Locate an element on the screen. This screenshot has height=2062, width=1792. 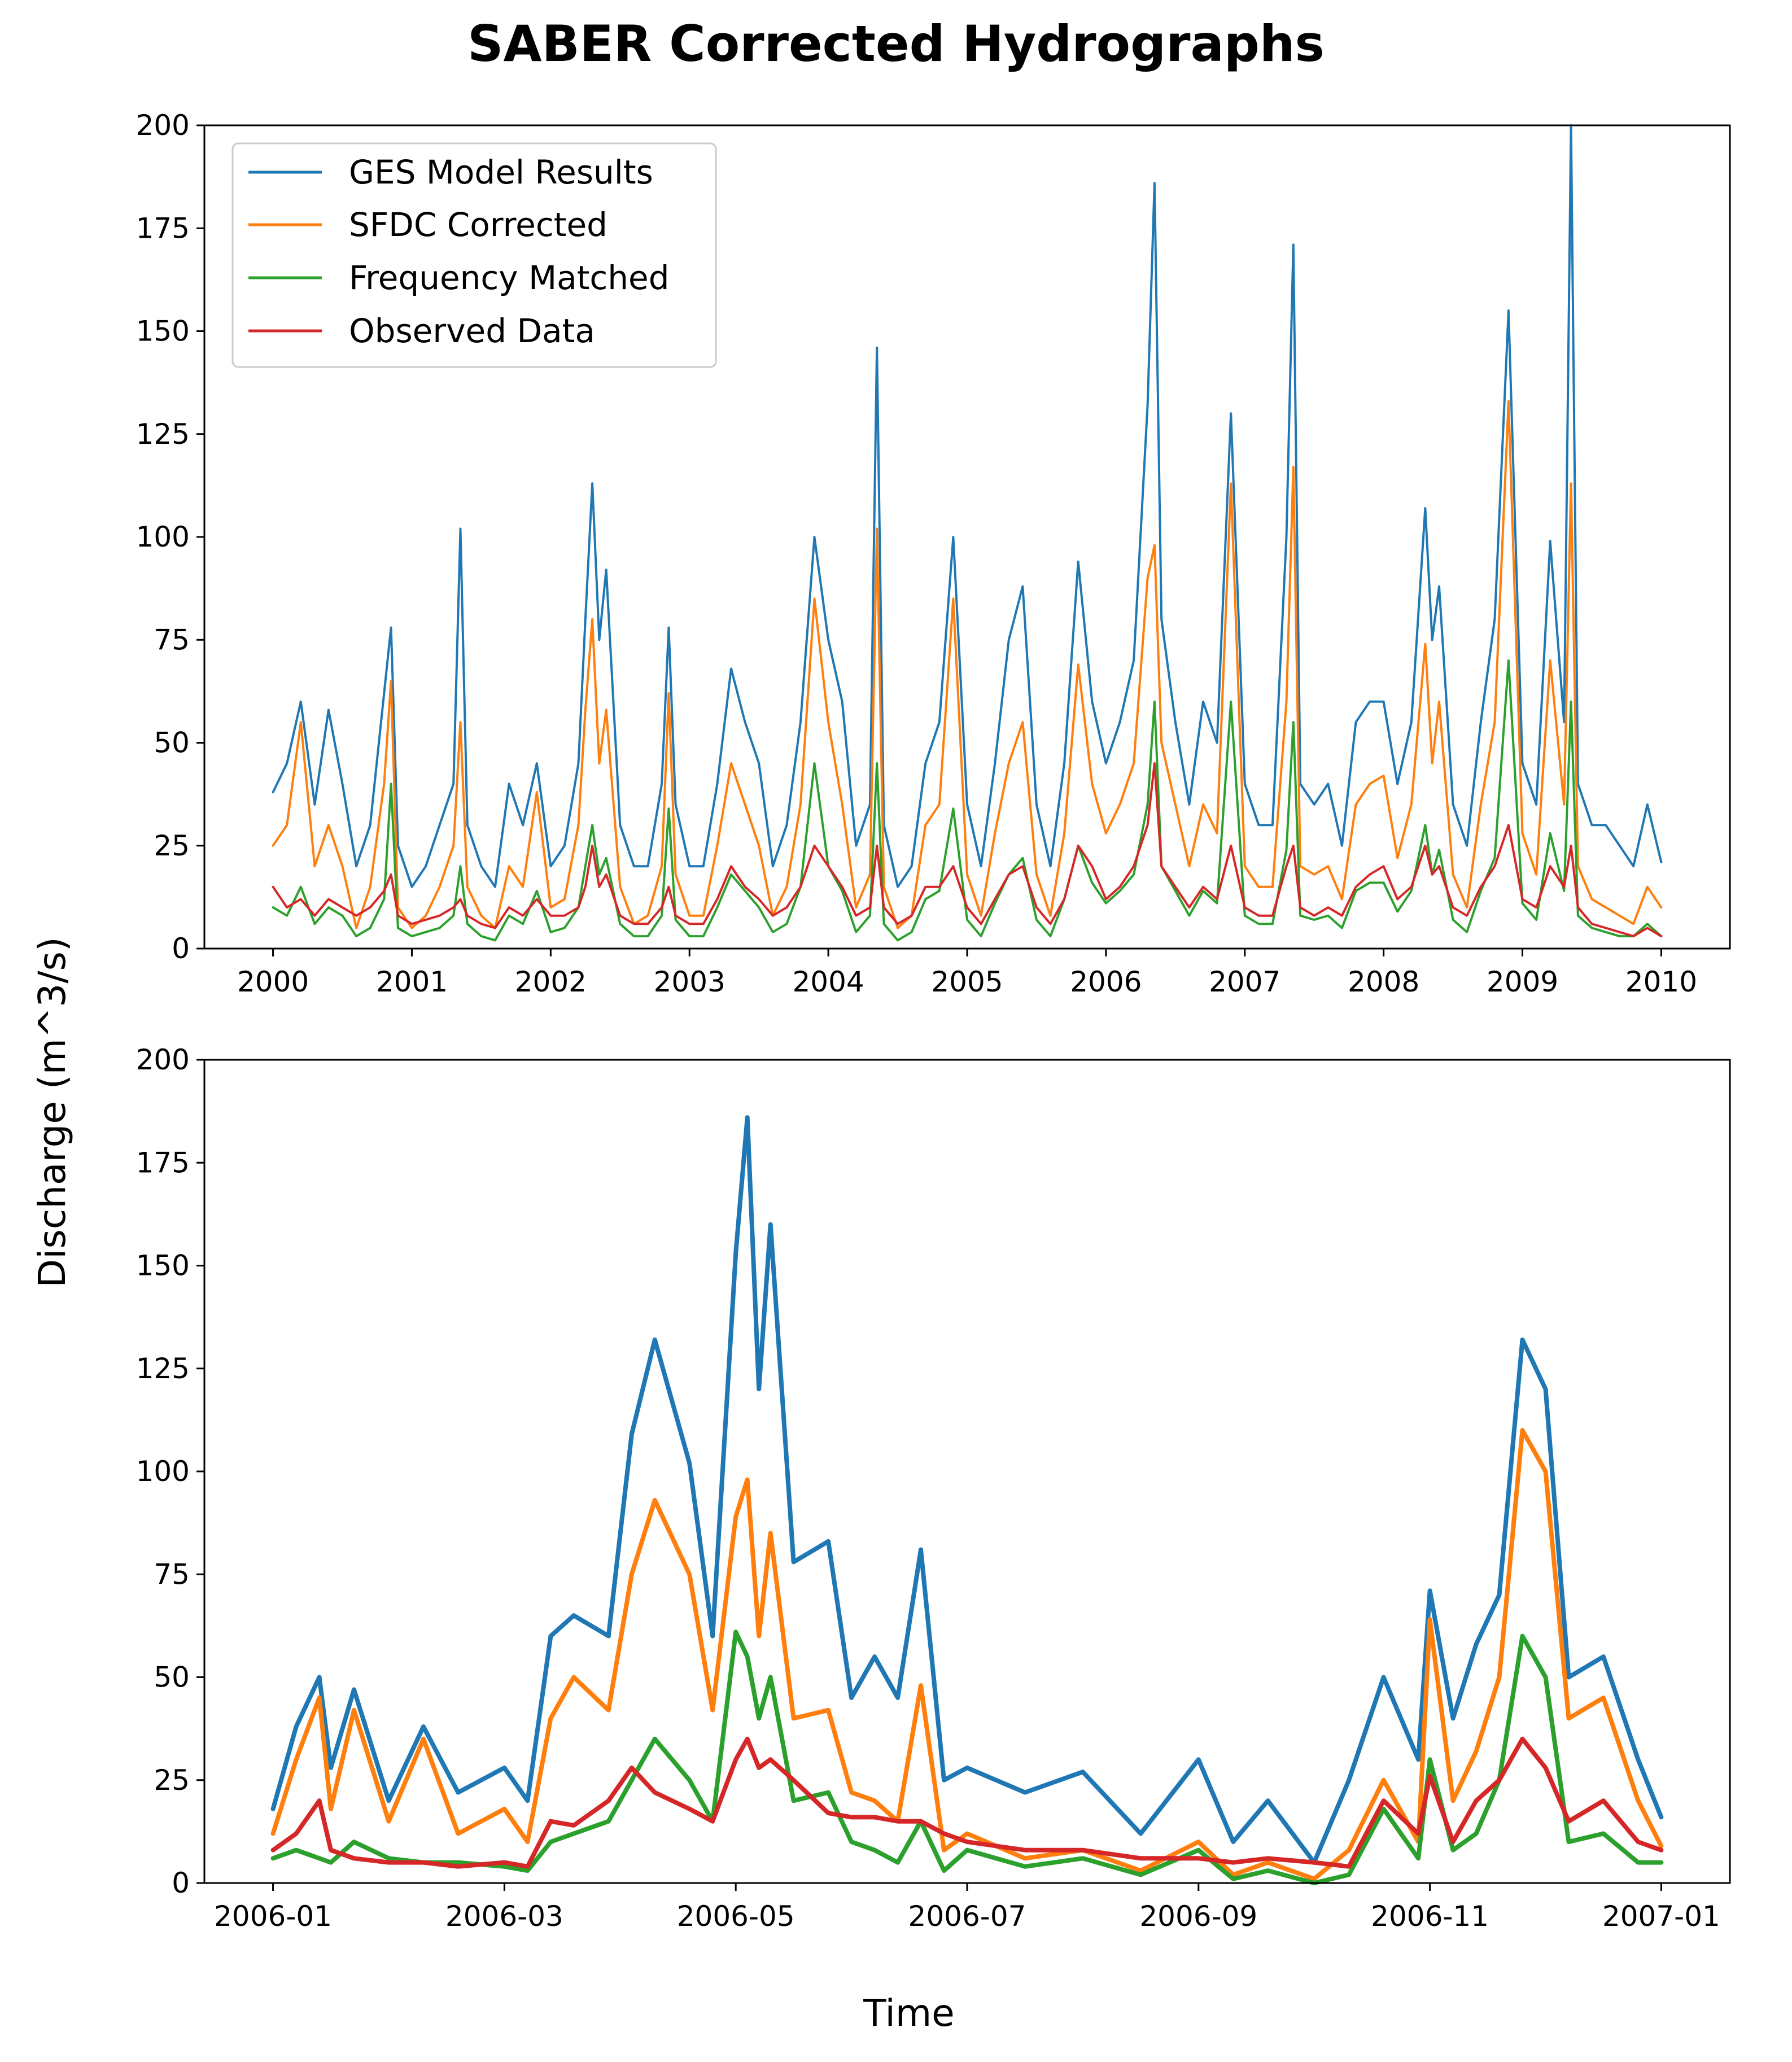
top-y-tick-label: 25 is located at coordinates (172, 845).